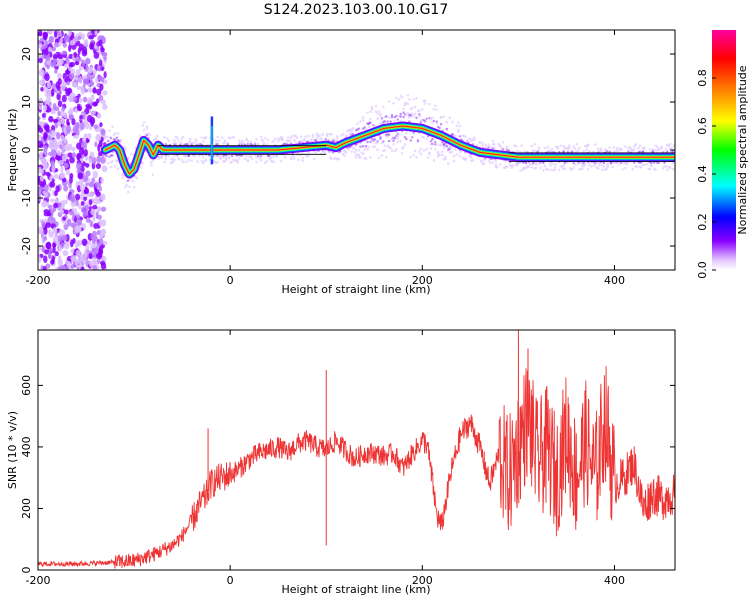  Describe the element at coordinates (26, 385) in the screenshot. I see `y-tick-label: 600` at that location.